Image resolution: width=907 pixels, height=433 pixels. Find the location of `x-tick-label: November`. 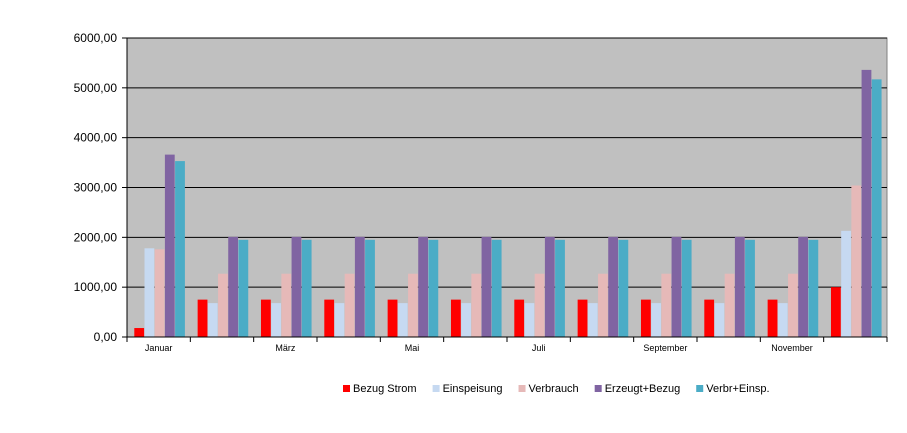

x-tick-label: November is located at coordinates (792, 348).